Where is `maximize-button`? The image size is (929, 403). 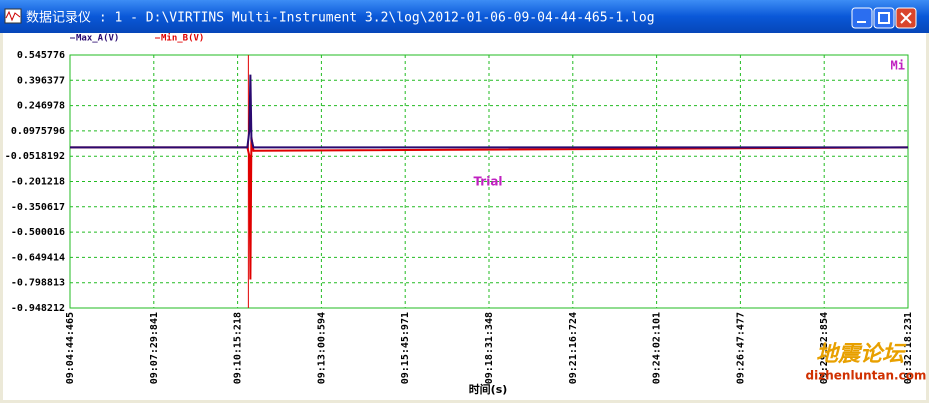
maximize-button is located at coordinates (884, 18).